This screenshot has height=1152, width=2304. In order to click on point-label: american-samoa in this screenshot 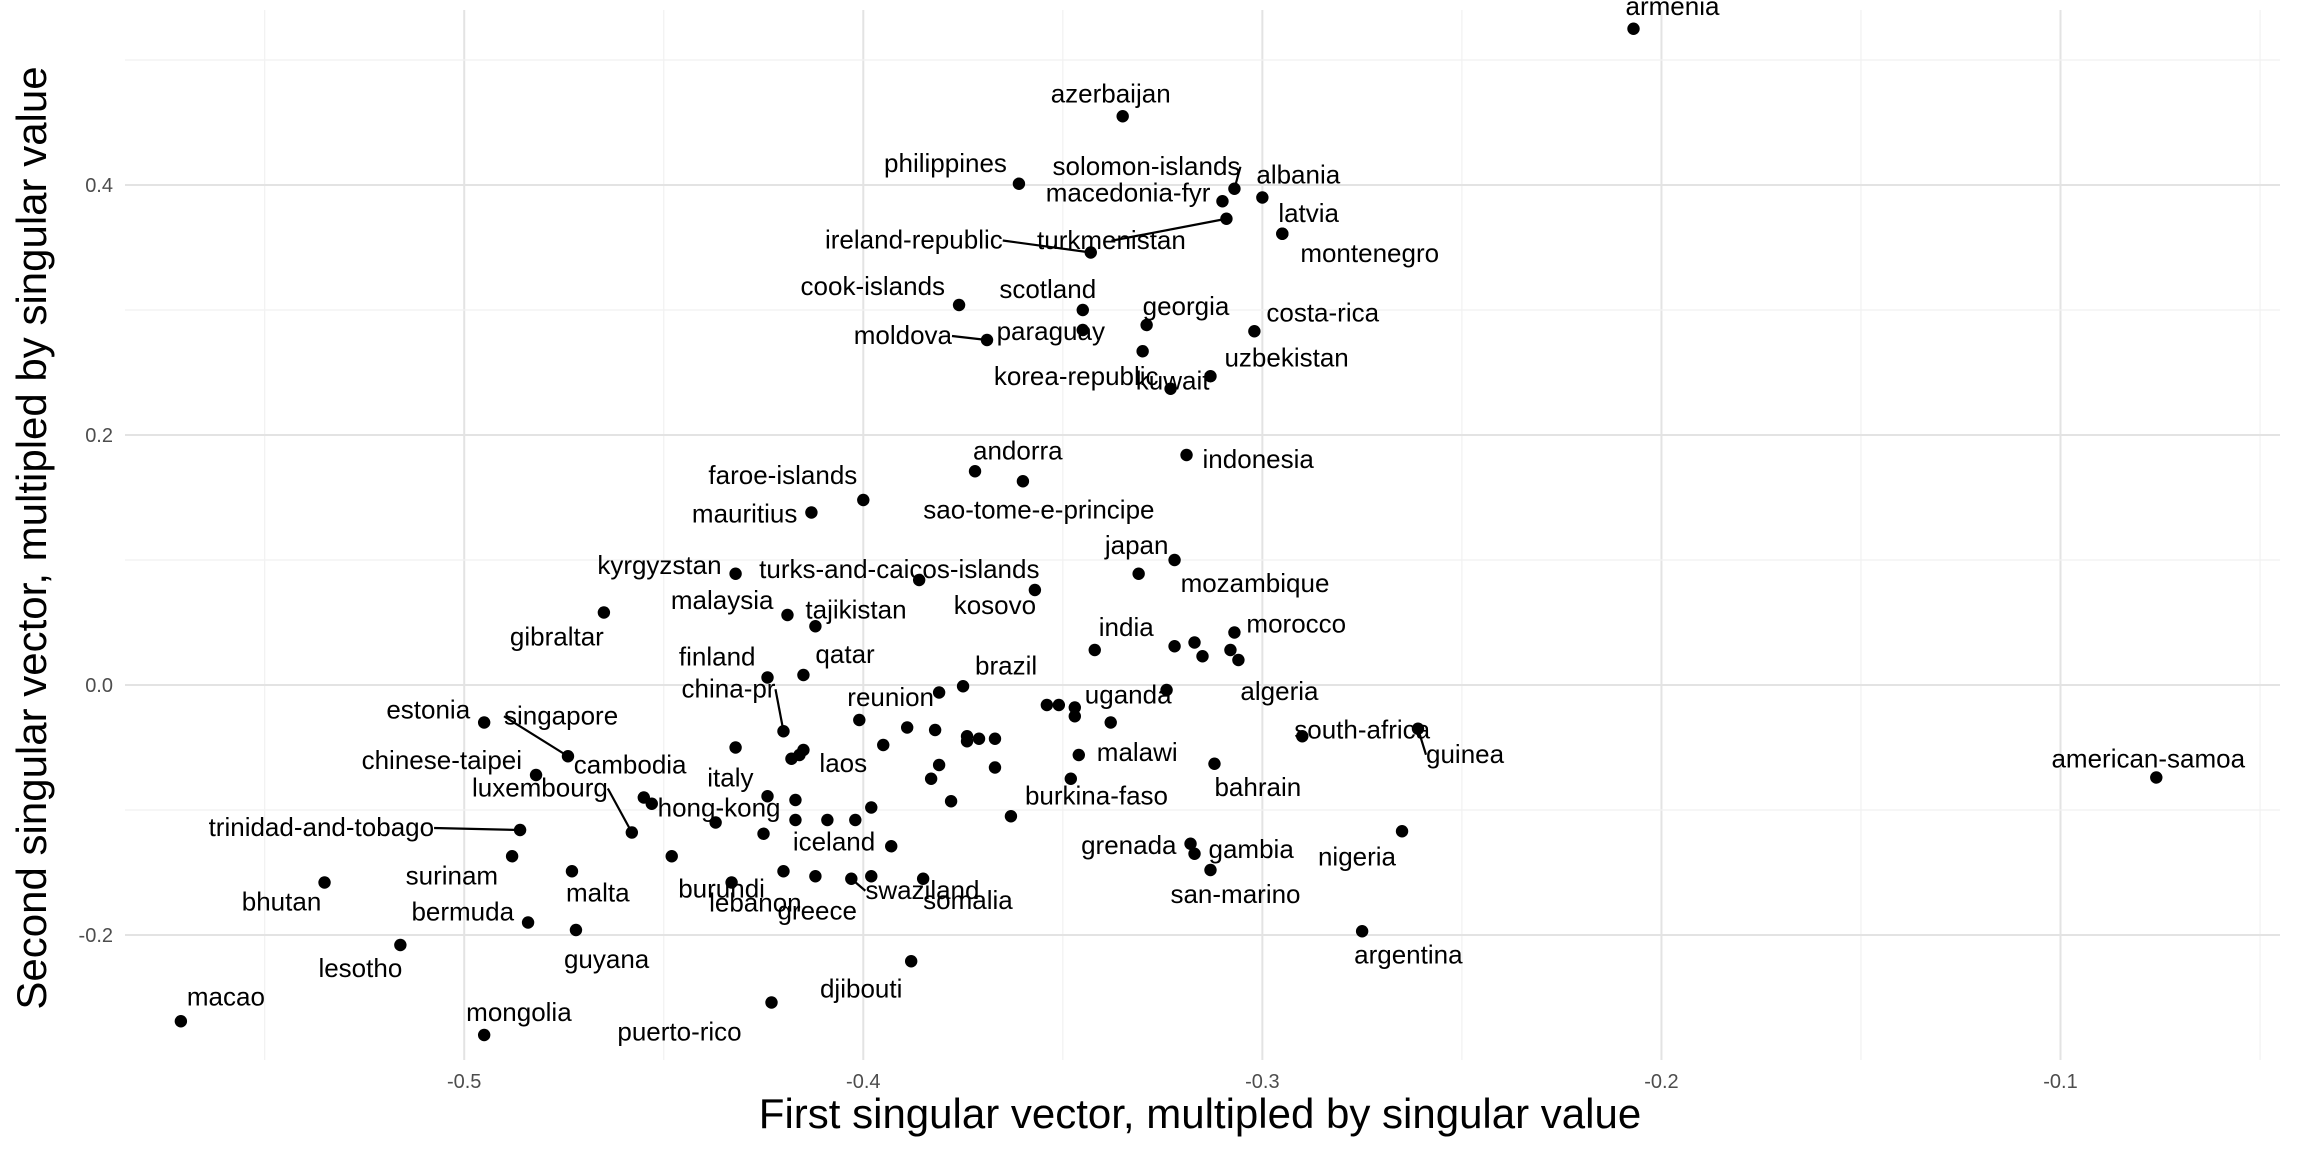, I will do `click(2148, 759)`.